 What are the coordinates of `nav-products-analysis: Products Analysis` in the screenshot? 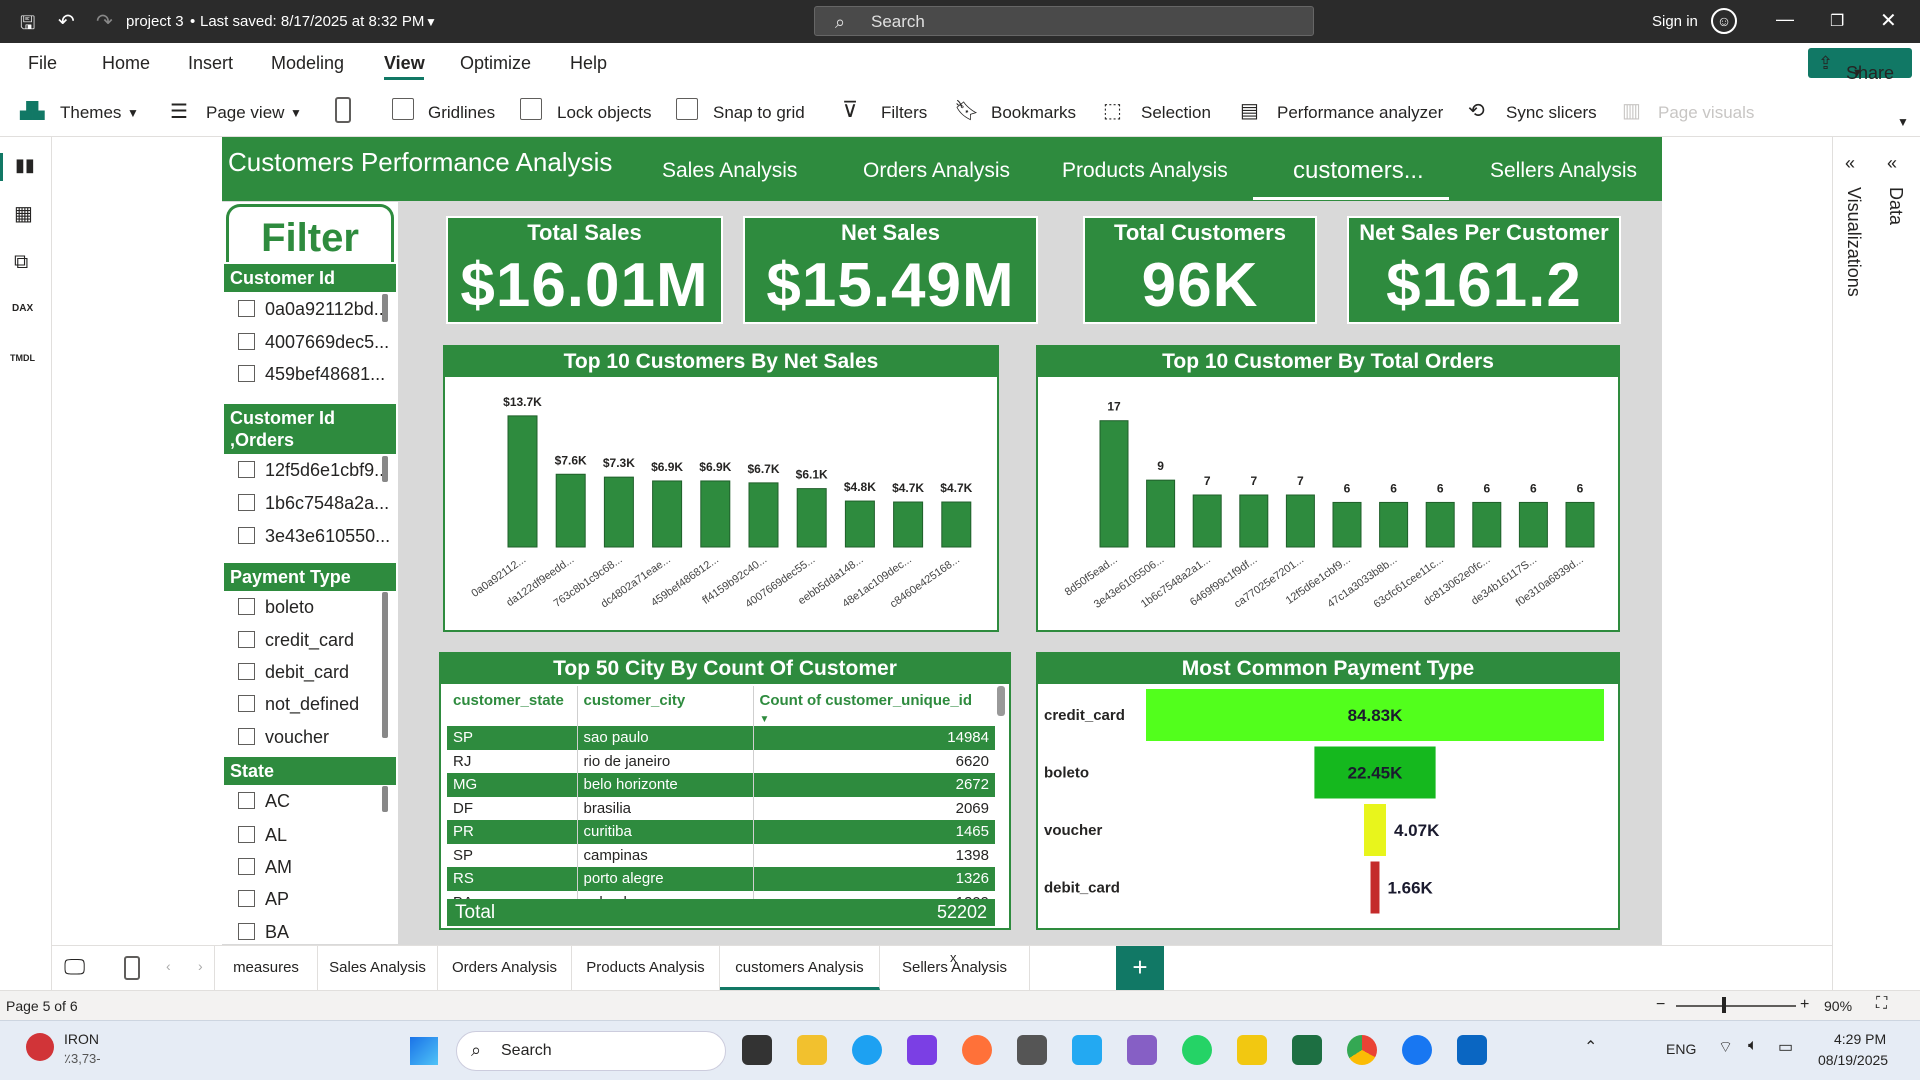 It's located at (1145, 170).